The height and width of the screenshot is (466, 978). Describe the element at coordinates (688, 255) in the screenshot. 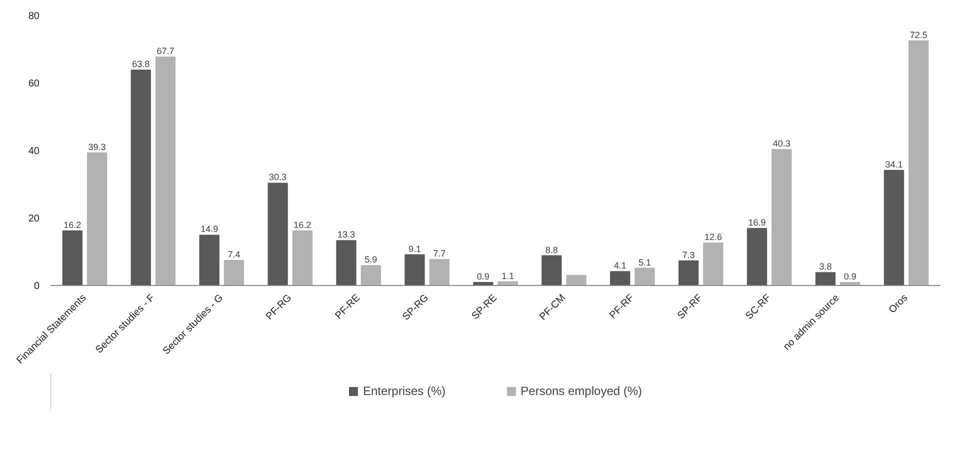

I see `data-label: 7.3` at that location.